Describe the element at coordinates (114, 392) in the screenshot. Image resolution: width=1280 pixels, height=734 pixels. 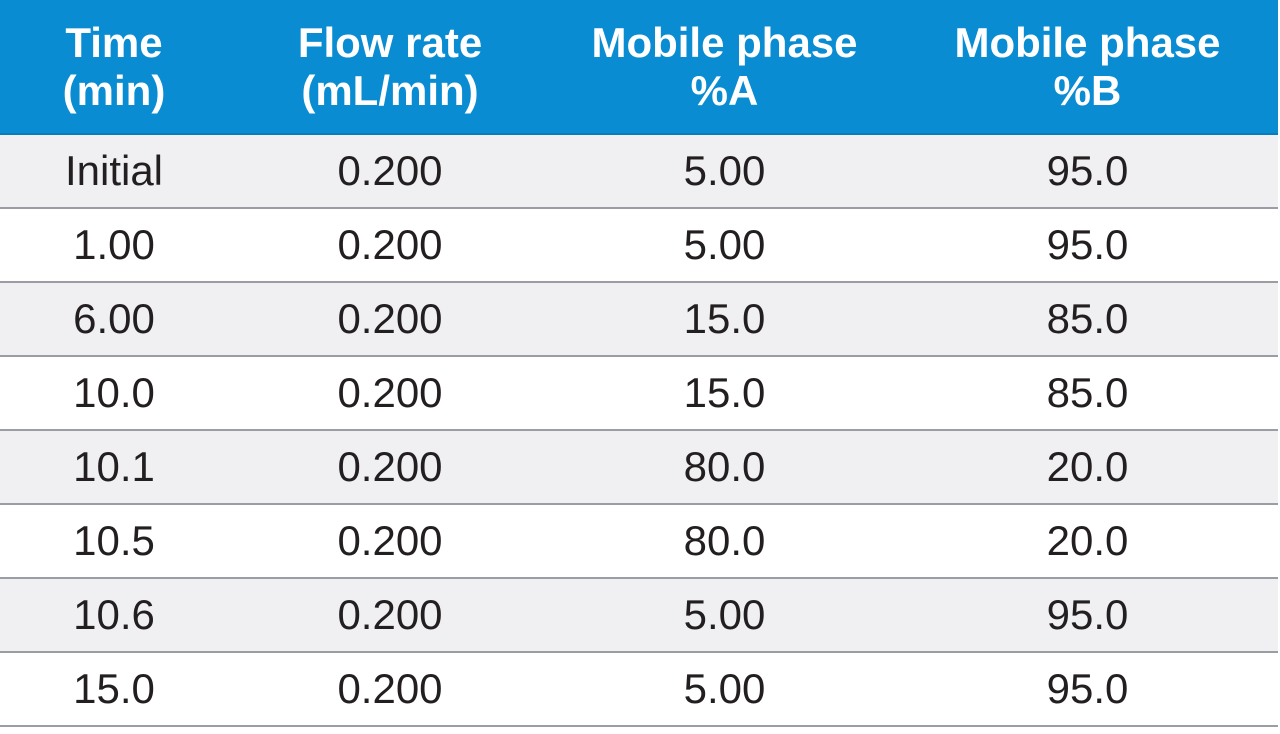
I see `time-cell: 10.0` at that location.